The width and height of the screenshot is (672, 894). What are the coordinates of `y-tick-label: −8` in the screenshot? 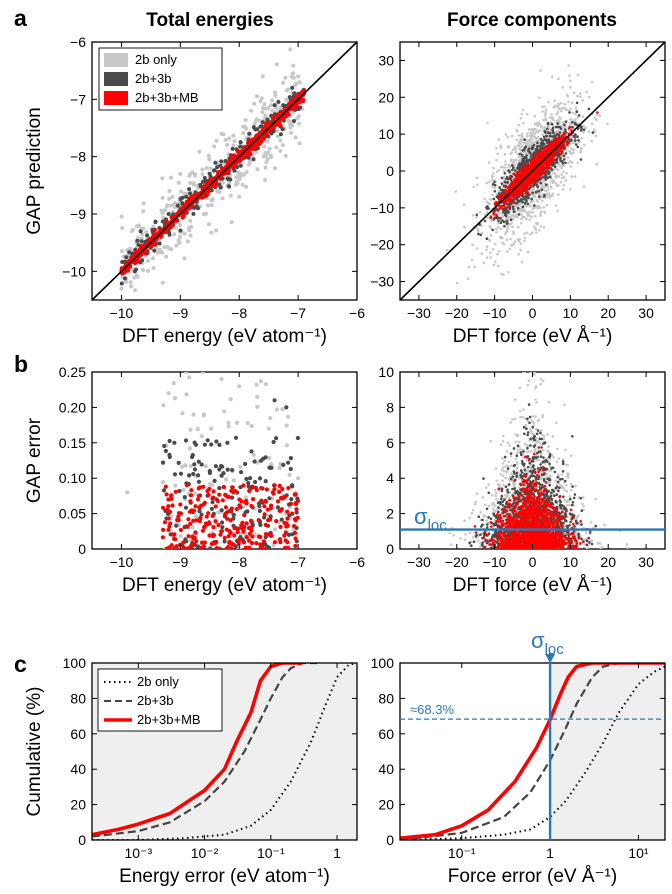 It's located at (78, 157).